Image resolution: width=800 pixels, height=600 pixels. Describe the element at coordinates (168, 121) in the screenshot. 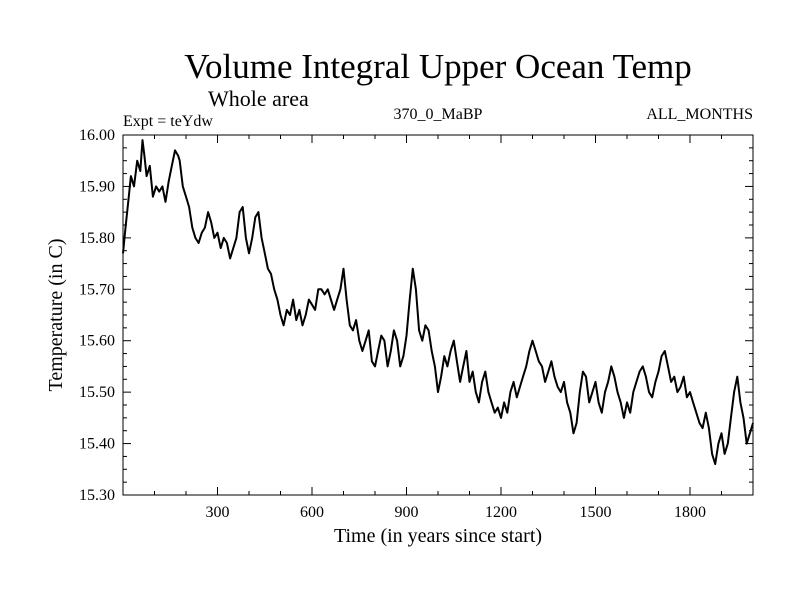

I see `experiment-label: Expt = teYdw` at that location.